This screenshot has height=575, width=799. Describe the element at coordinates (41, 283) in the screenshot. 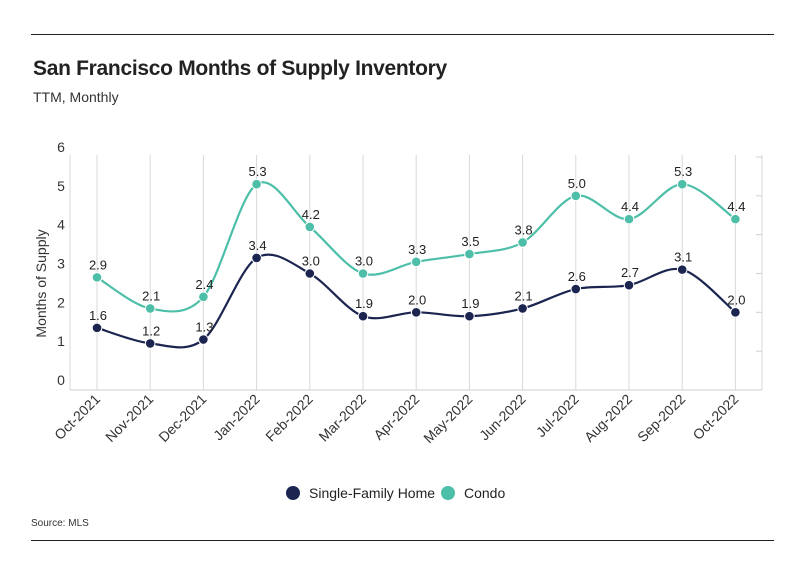

I see `y-axis-label: Months of Supply` at that location.